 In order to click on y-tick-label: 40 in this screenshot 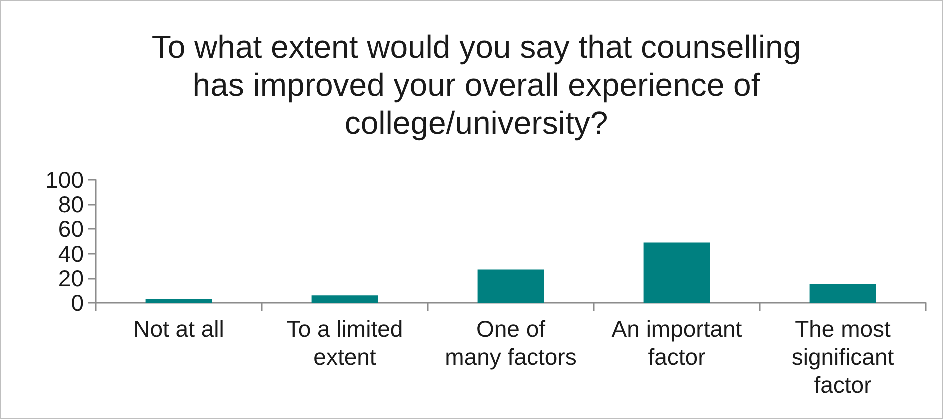, I will do `click(71, 253)`.